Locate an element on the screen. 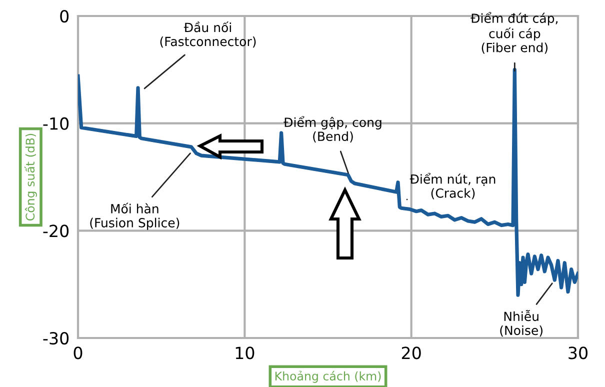  y-axis-title: Công suất (dB) is located at coordinates (30, 177).